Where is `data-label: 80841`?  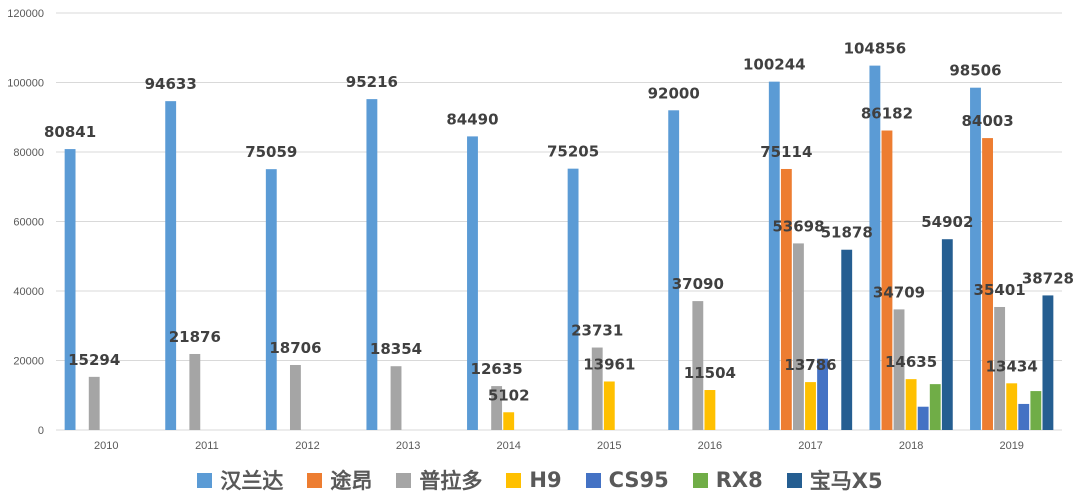 data-label: 80841 is located at coordinates (70, 132).